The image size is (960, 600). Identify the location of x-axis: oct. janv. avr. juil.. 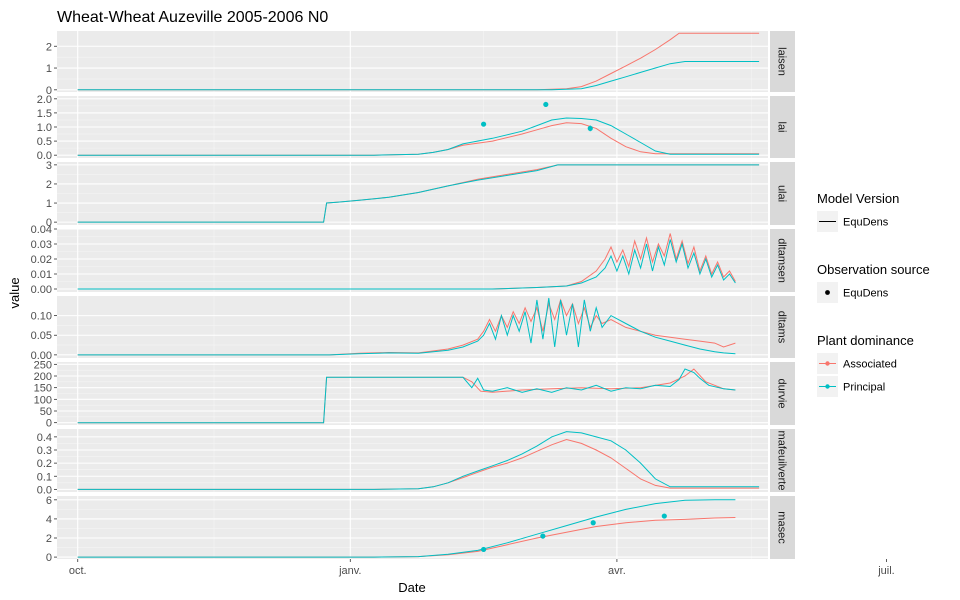
(482, 568).